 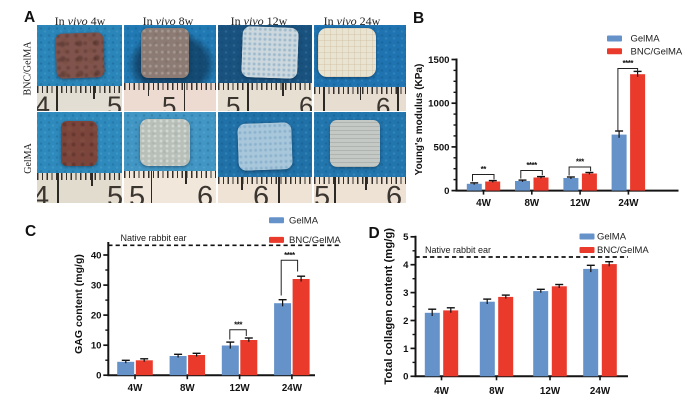 I want to click on svg-text: D, so click(x=374, y=233).